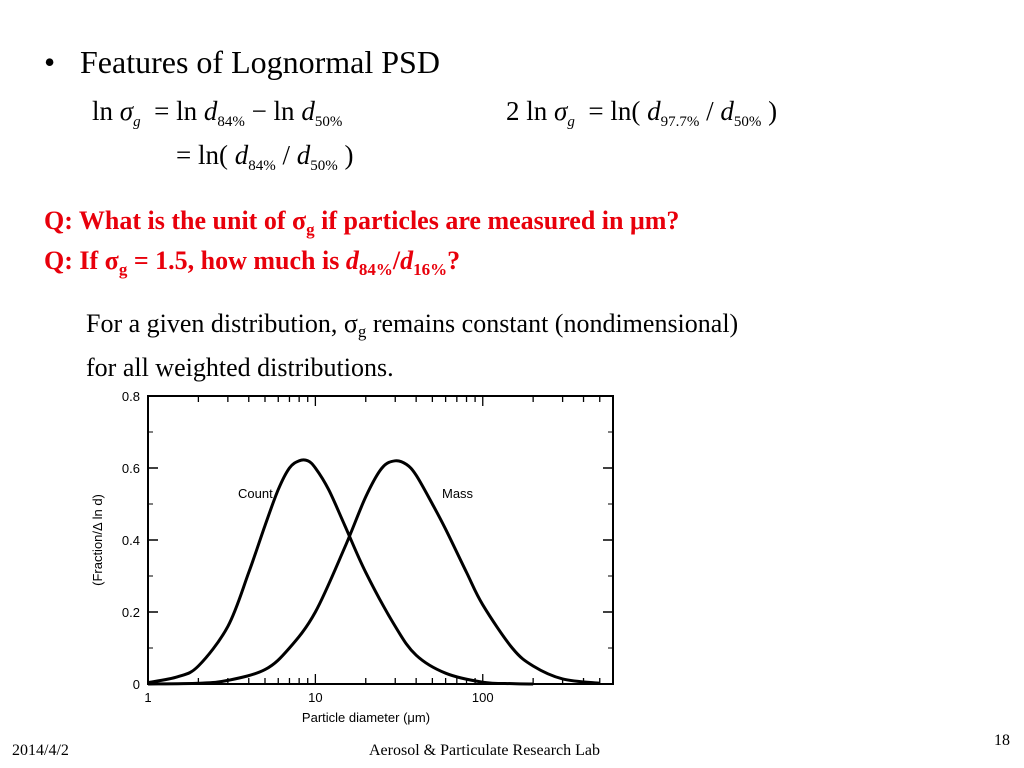 The height and width of the screenshot is (768, 1024). Describe the element at coordinates (131, 396) in the screenshot. I see `y-tick-label: 0.8` at that location.